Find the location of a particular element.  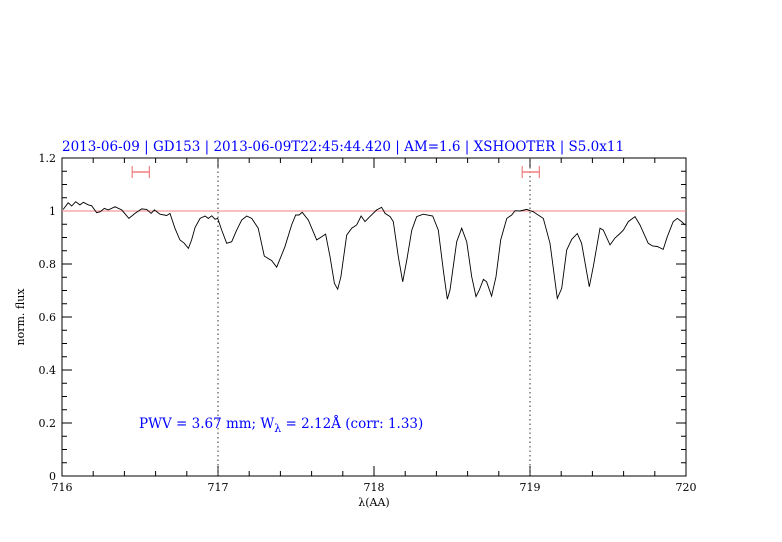

x-tick-label: 717 is located at coordinates (218, 487).